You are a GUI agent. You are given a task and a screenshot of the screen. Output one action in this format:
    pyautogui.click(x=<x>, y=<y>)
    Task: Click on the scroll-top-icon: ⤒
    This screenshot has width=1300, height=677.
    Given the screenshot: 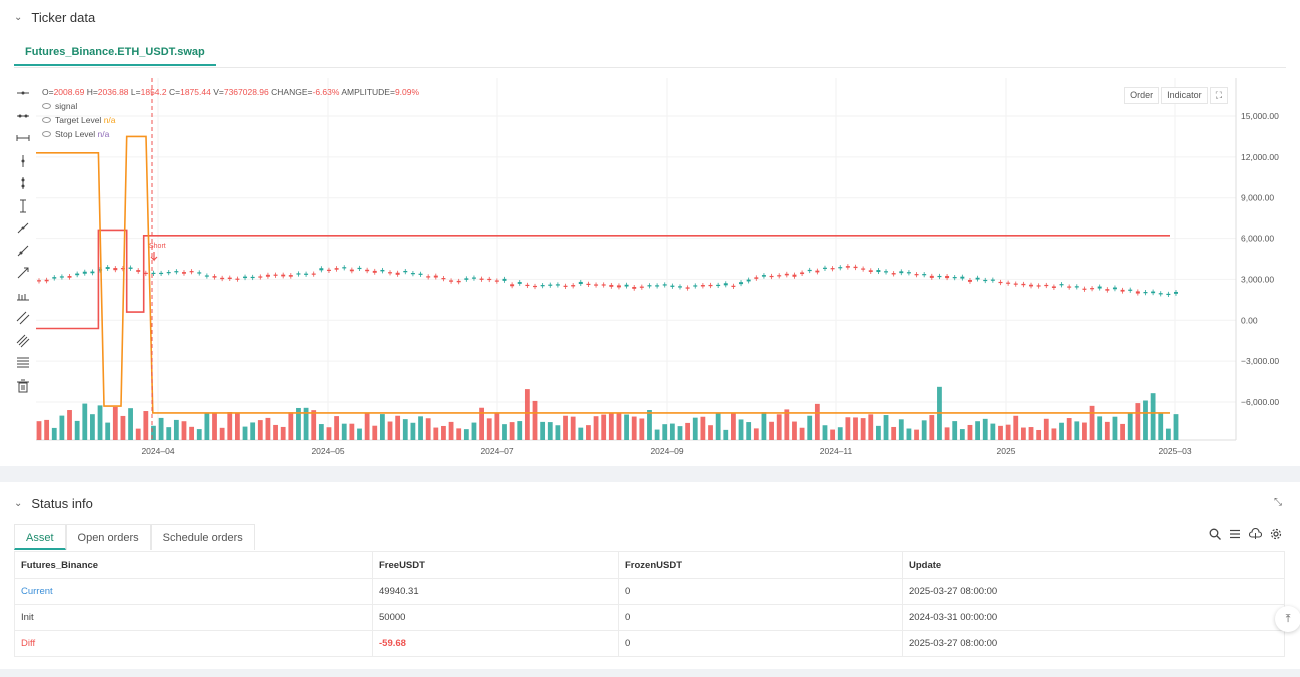 What is the action you would take?
    pyautogui.click(x=1287, y=619)
    